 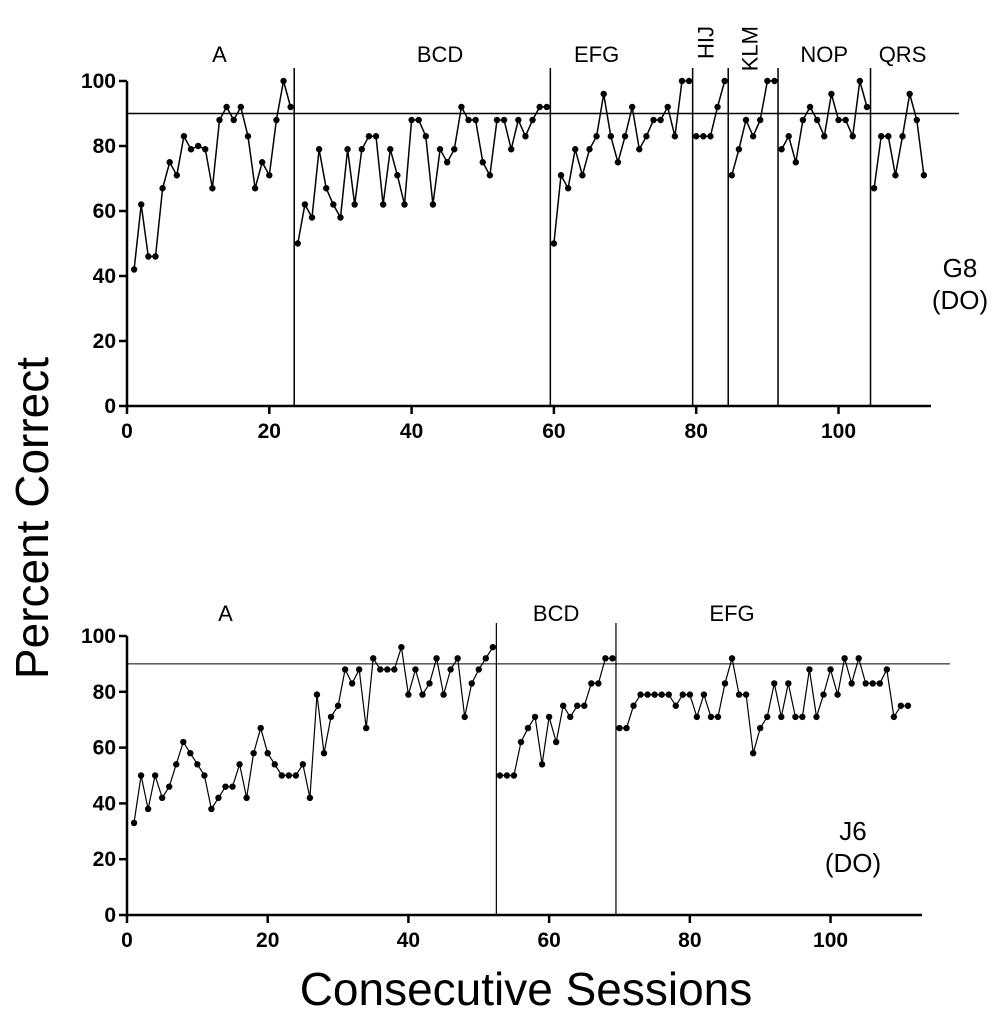 What do you see at coordinates (852, 831) in the screenshot?
I see `subject-label-j6: J6` at bounding box center [852, 831].